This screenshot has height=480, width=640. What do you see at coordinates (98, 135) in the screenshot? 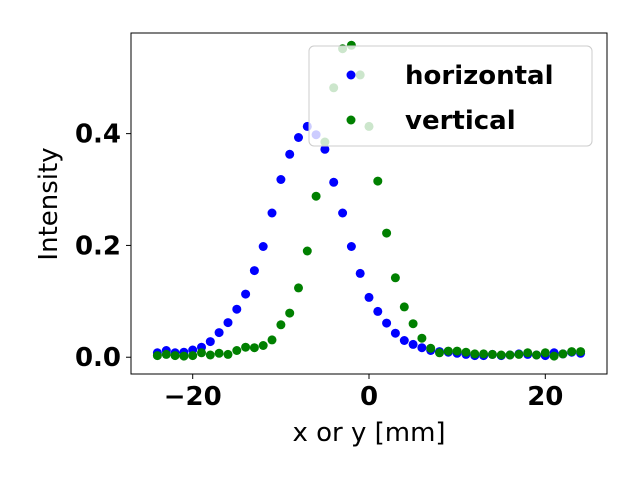
I see `y-tick-label-2: 0.4` at bounding box center [98, 135].